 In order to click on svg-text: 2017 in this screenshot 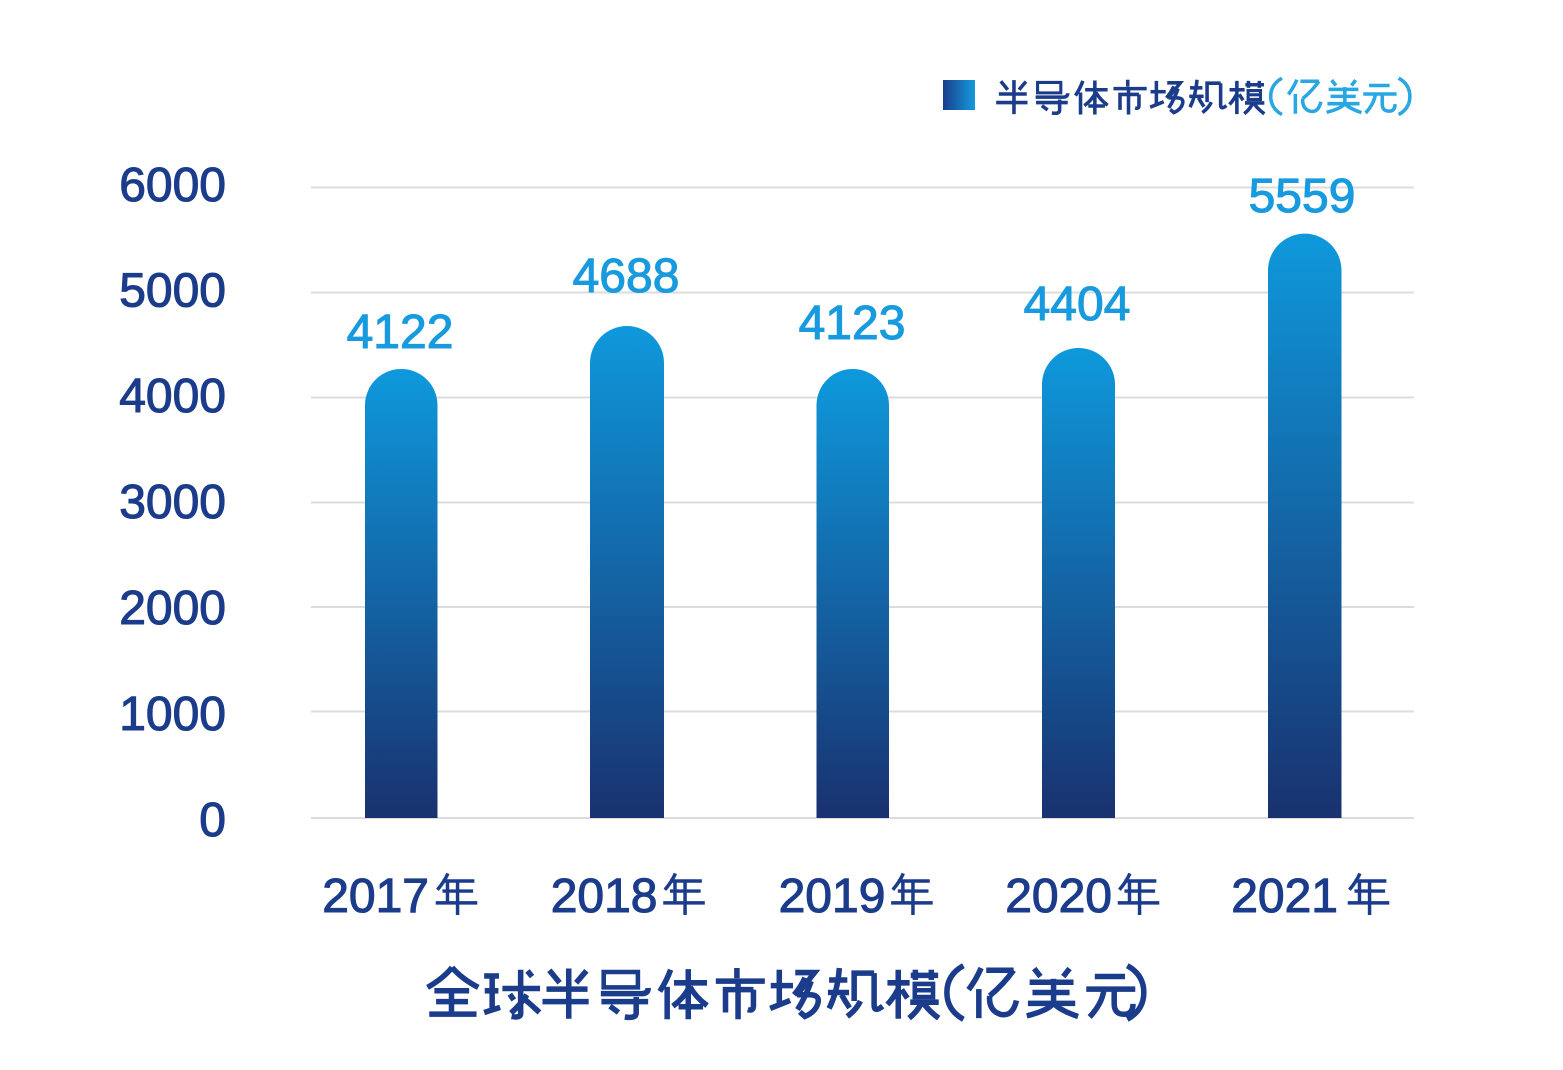, I will do `click(375, 896)`.